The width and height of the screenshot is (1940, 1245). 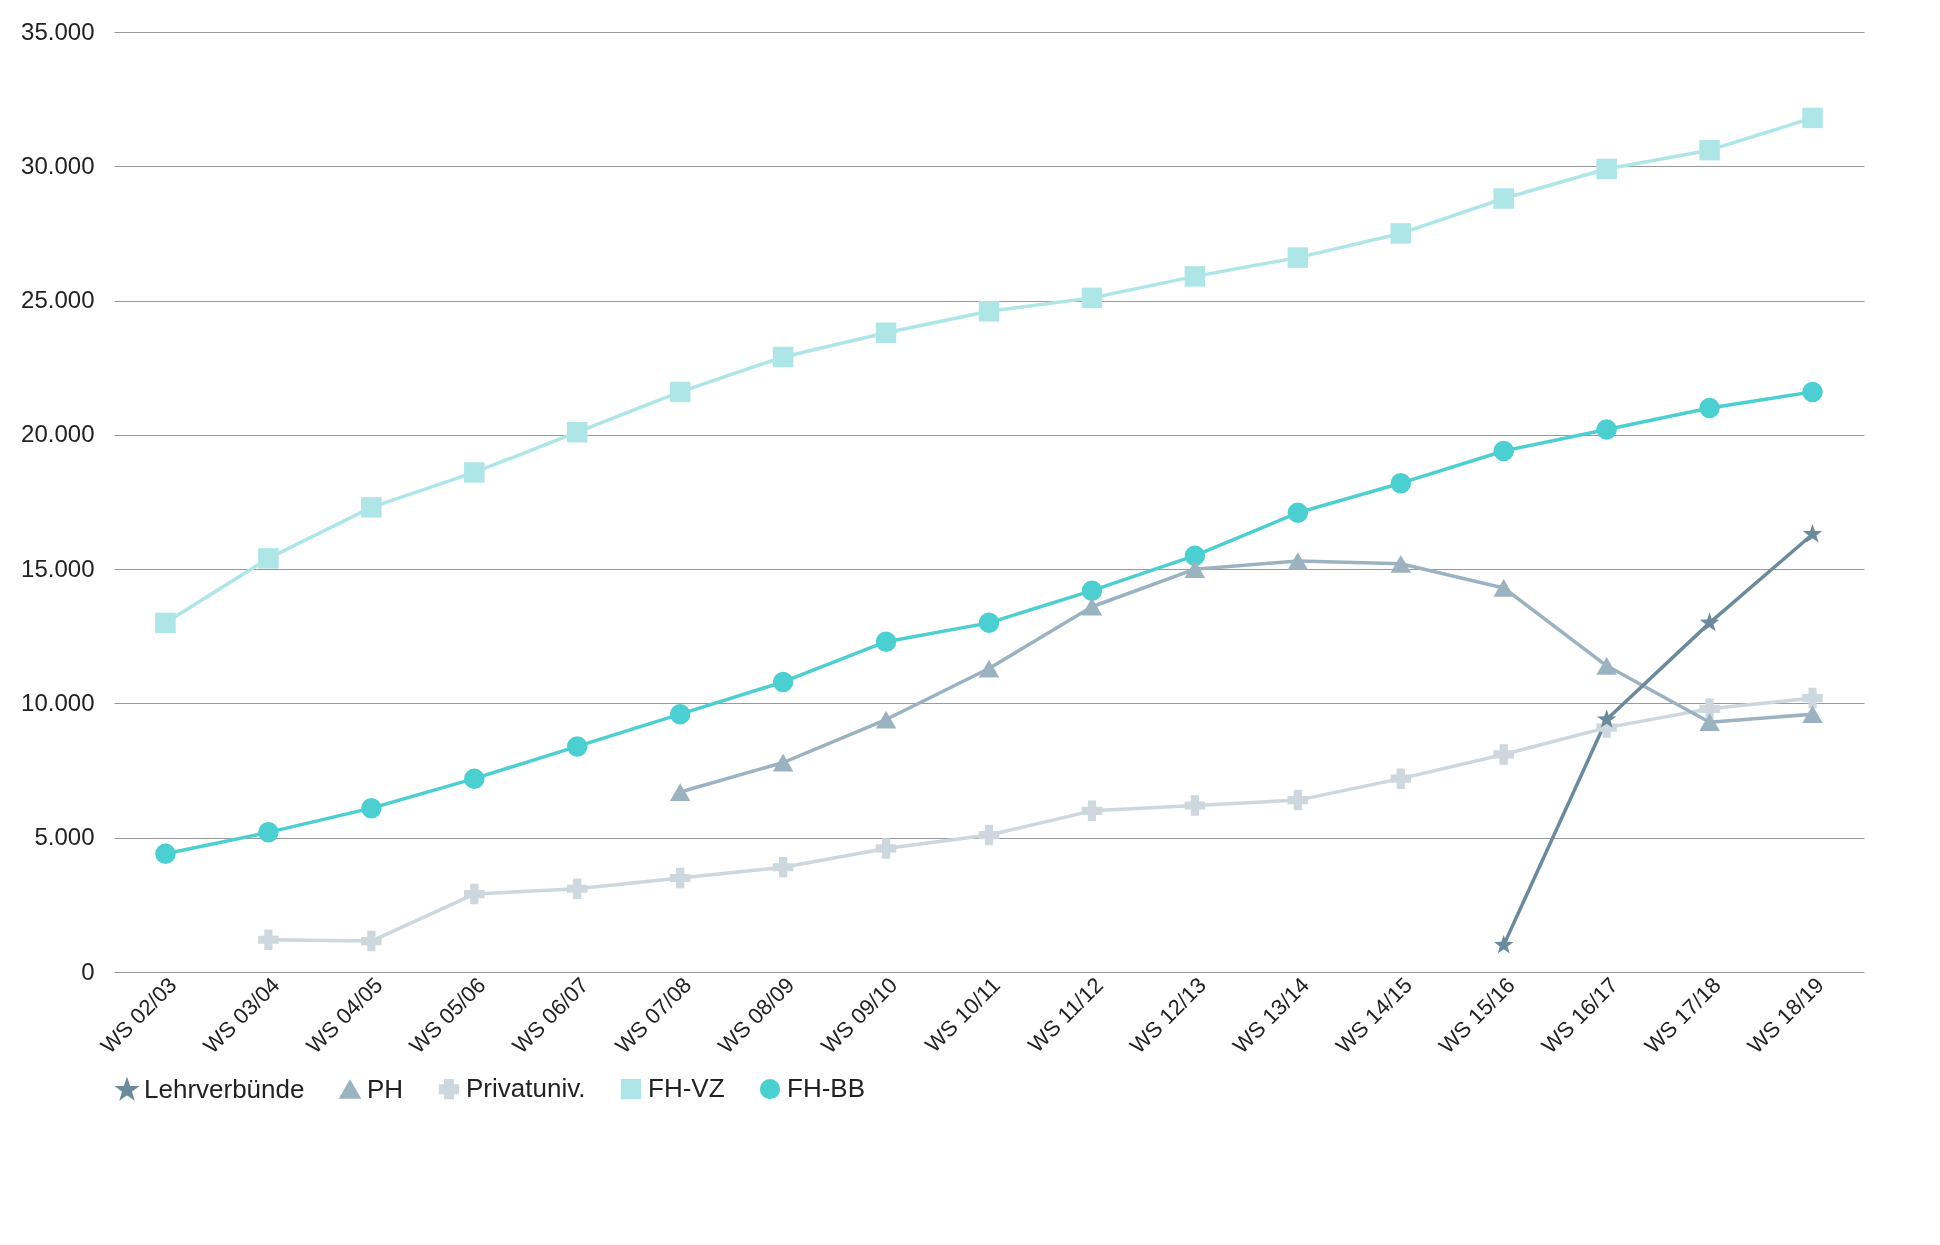 What do you see at coordinates (686, 1088) in the screenshot?
I see `legend-label: FH-VZ` at bounding box center [686, 1088].